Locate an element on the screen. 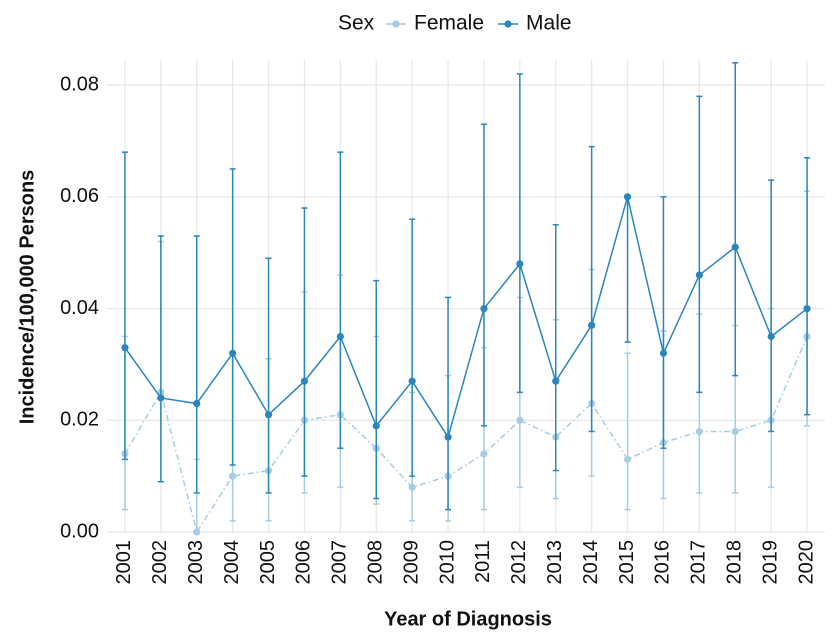 This screenshot has width=838, height=641. x-tick-label: 2004 is located at coordinates (232, 562).